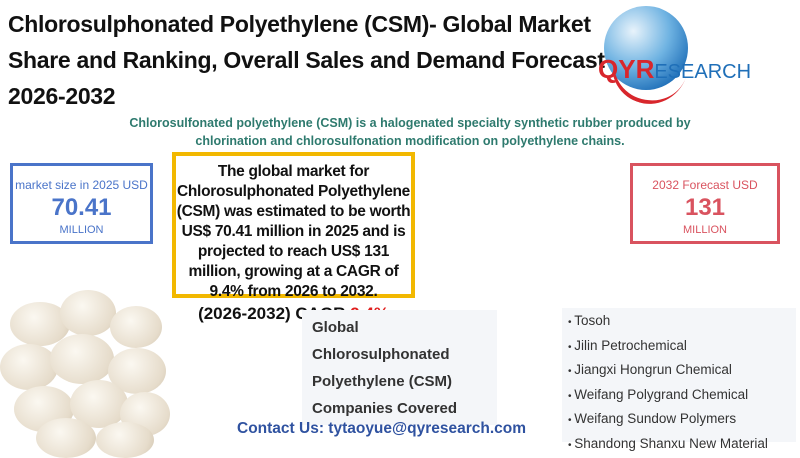 This screenshot has width=800, height=458. I want to click on product-pellets-image, so click(85, 370).